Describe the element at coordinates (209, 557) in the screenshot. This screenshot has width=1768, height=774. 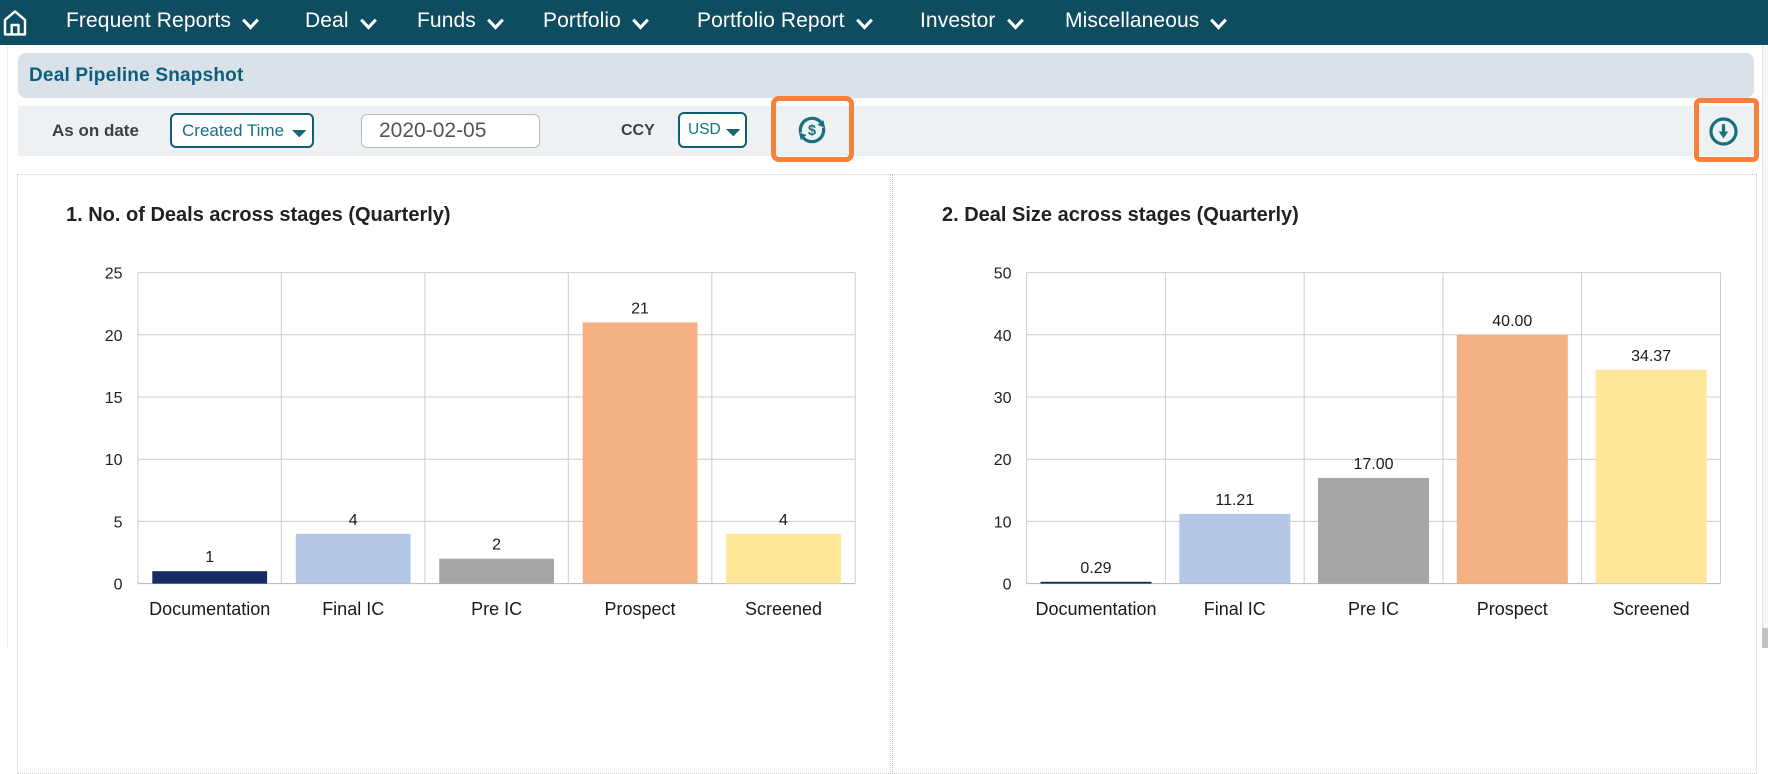
I see `svg-text: 1` at that location.